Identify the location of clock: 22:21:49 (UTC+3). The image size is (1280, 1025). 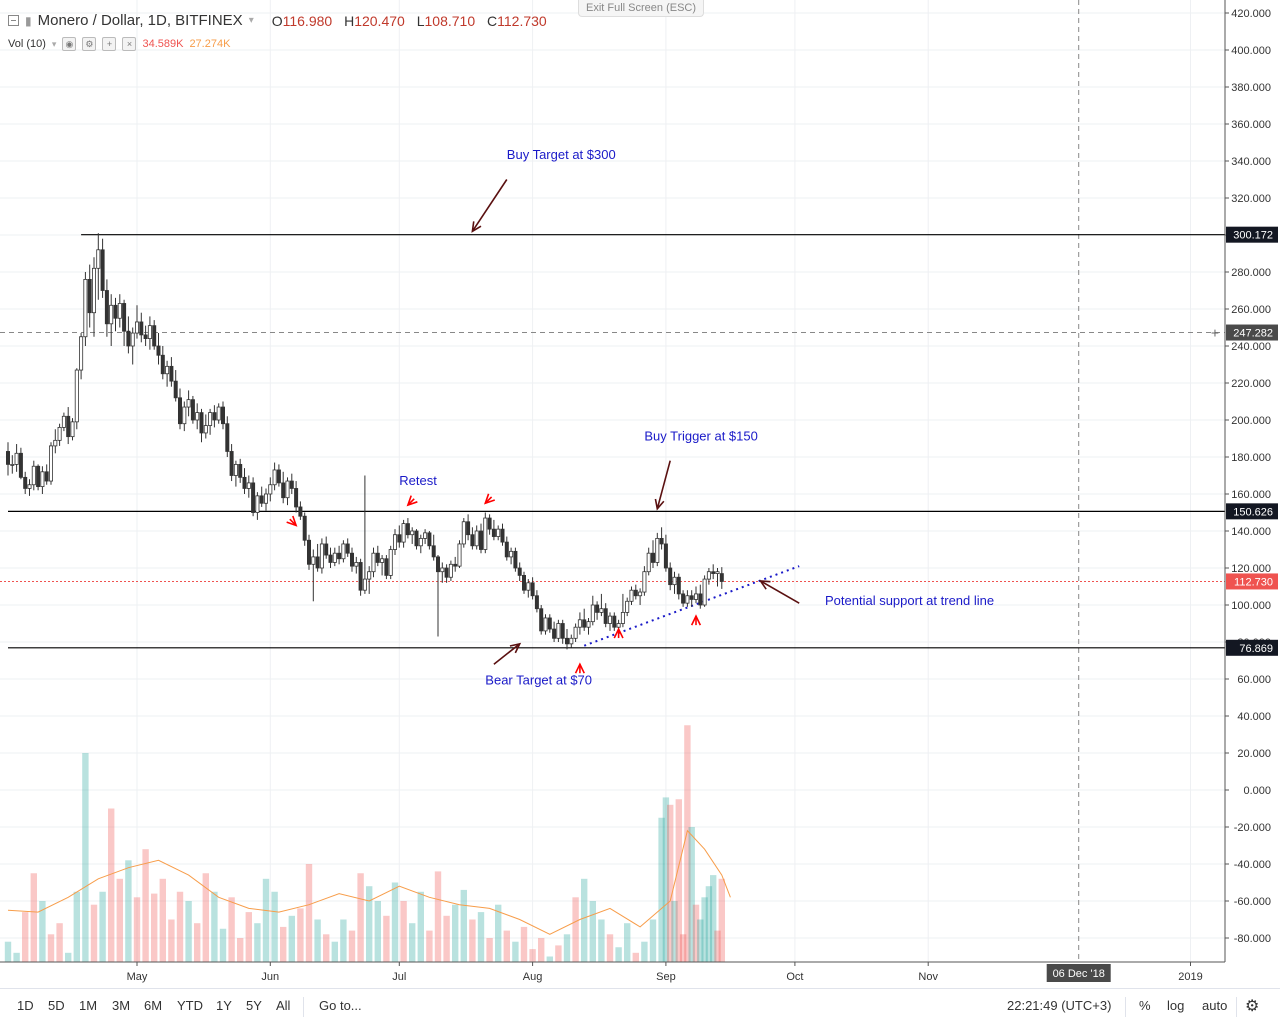
(1059, 1005).